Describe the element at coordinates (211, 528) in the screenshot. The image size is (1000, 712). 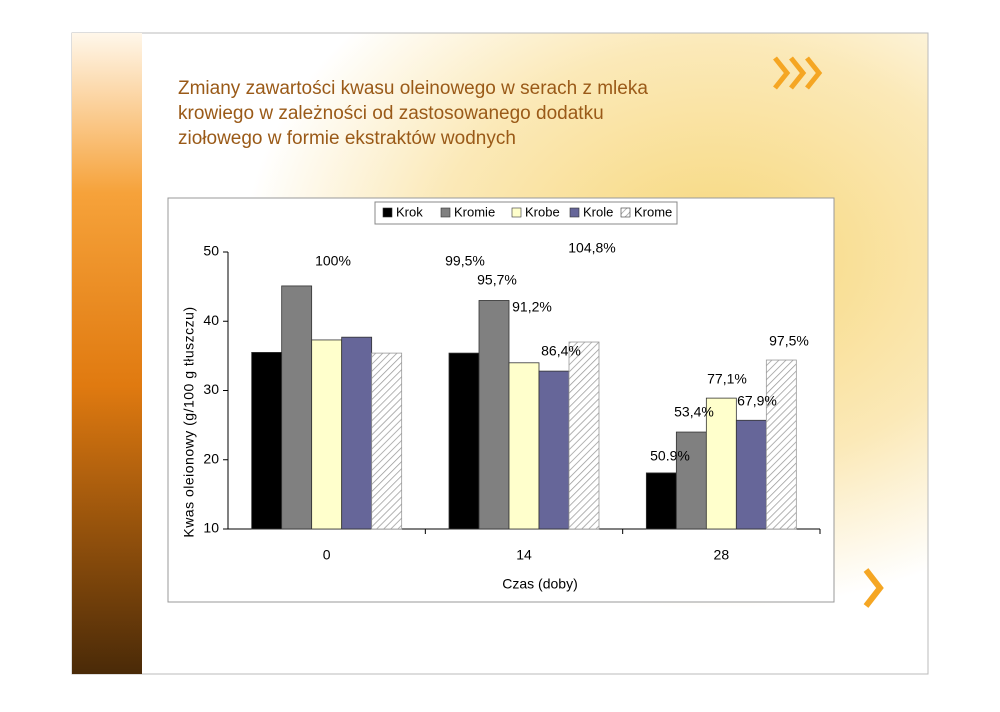
I see `y-tick-label: 10` at that location.